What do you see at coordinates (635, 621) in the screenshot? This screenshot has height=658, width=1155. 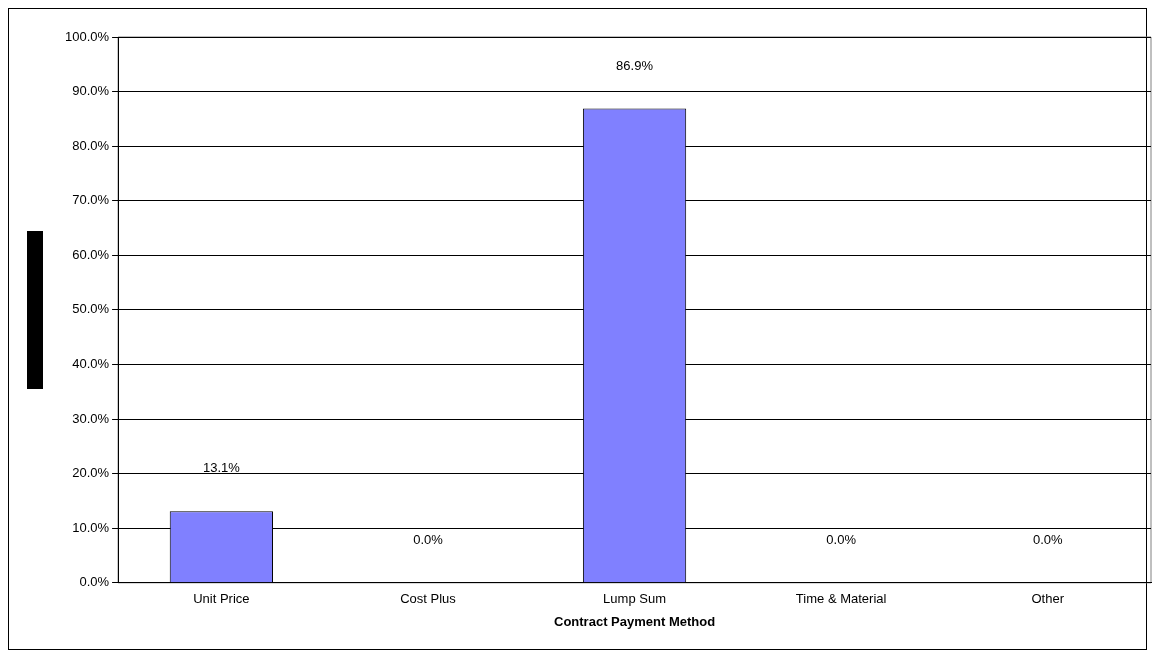 I see `x-axis-title: Contract Payment Method` at bounding box center [635, 621].